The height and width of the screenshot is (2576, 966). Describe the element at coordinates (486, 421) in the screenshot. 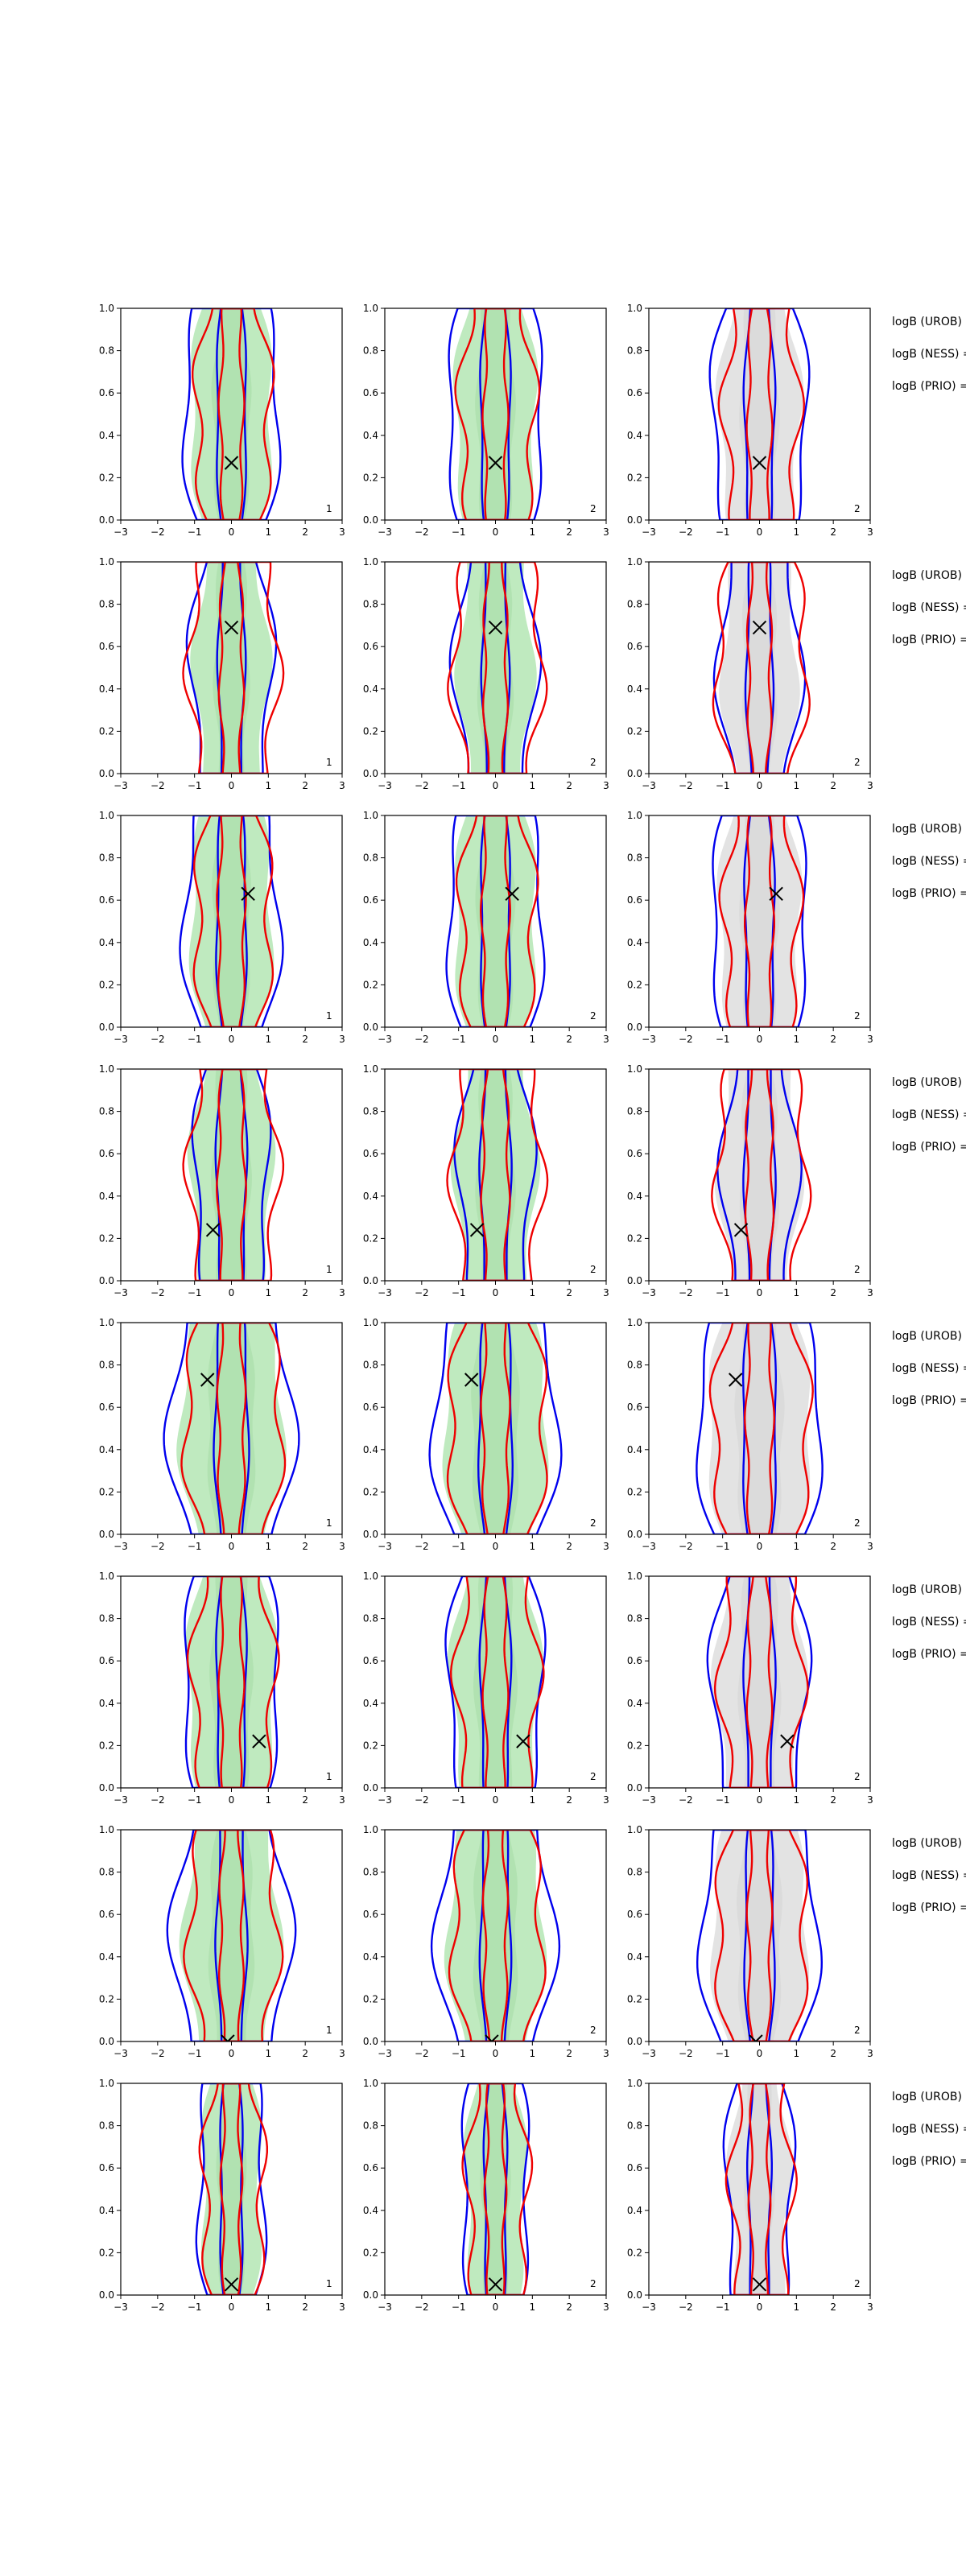

I see `panel-r1-c2: −3 −2 −1 0 1 2 3 0.0 0.2 0.4 0.6 0.8 1.0 2` at that location.